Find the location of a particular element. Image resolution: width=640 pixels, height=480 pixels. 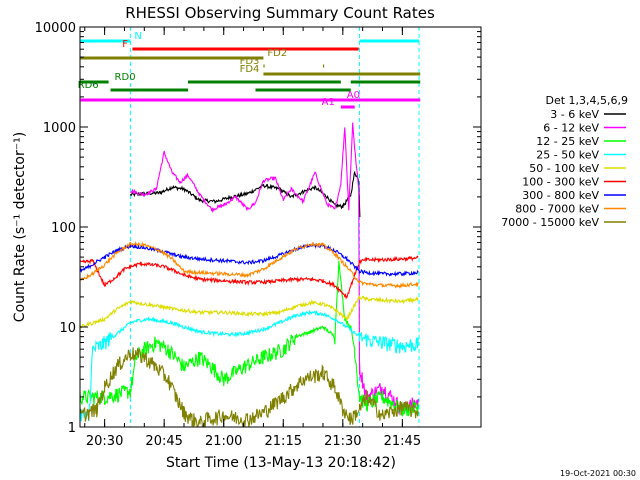

legend-title: Det 1,3,4,5,6,9 is located at coordinates (586, 100).